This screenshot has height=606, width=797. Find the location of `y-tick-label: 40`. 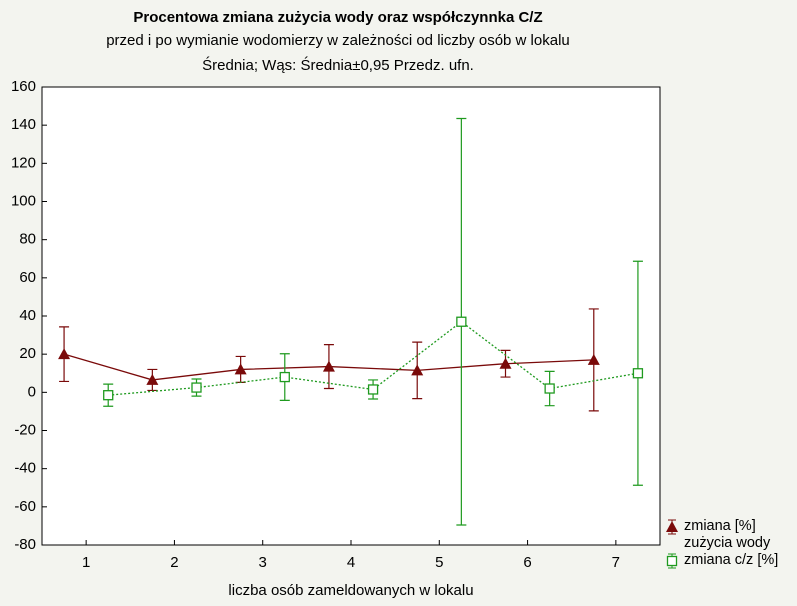

y-tick-label: 40 is located at coordinates (27, 315).